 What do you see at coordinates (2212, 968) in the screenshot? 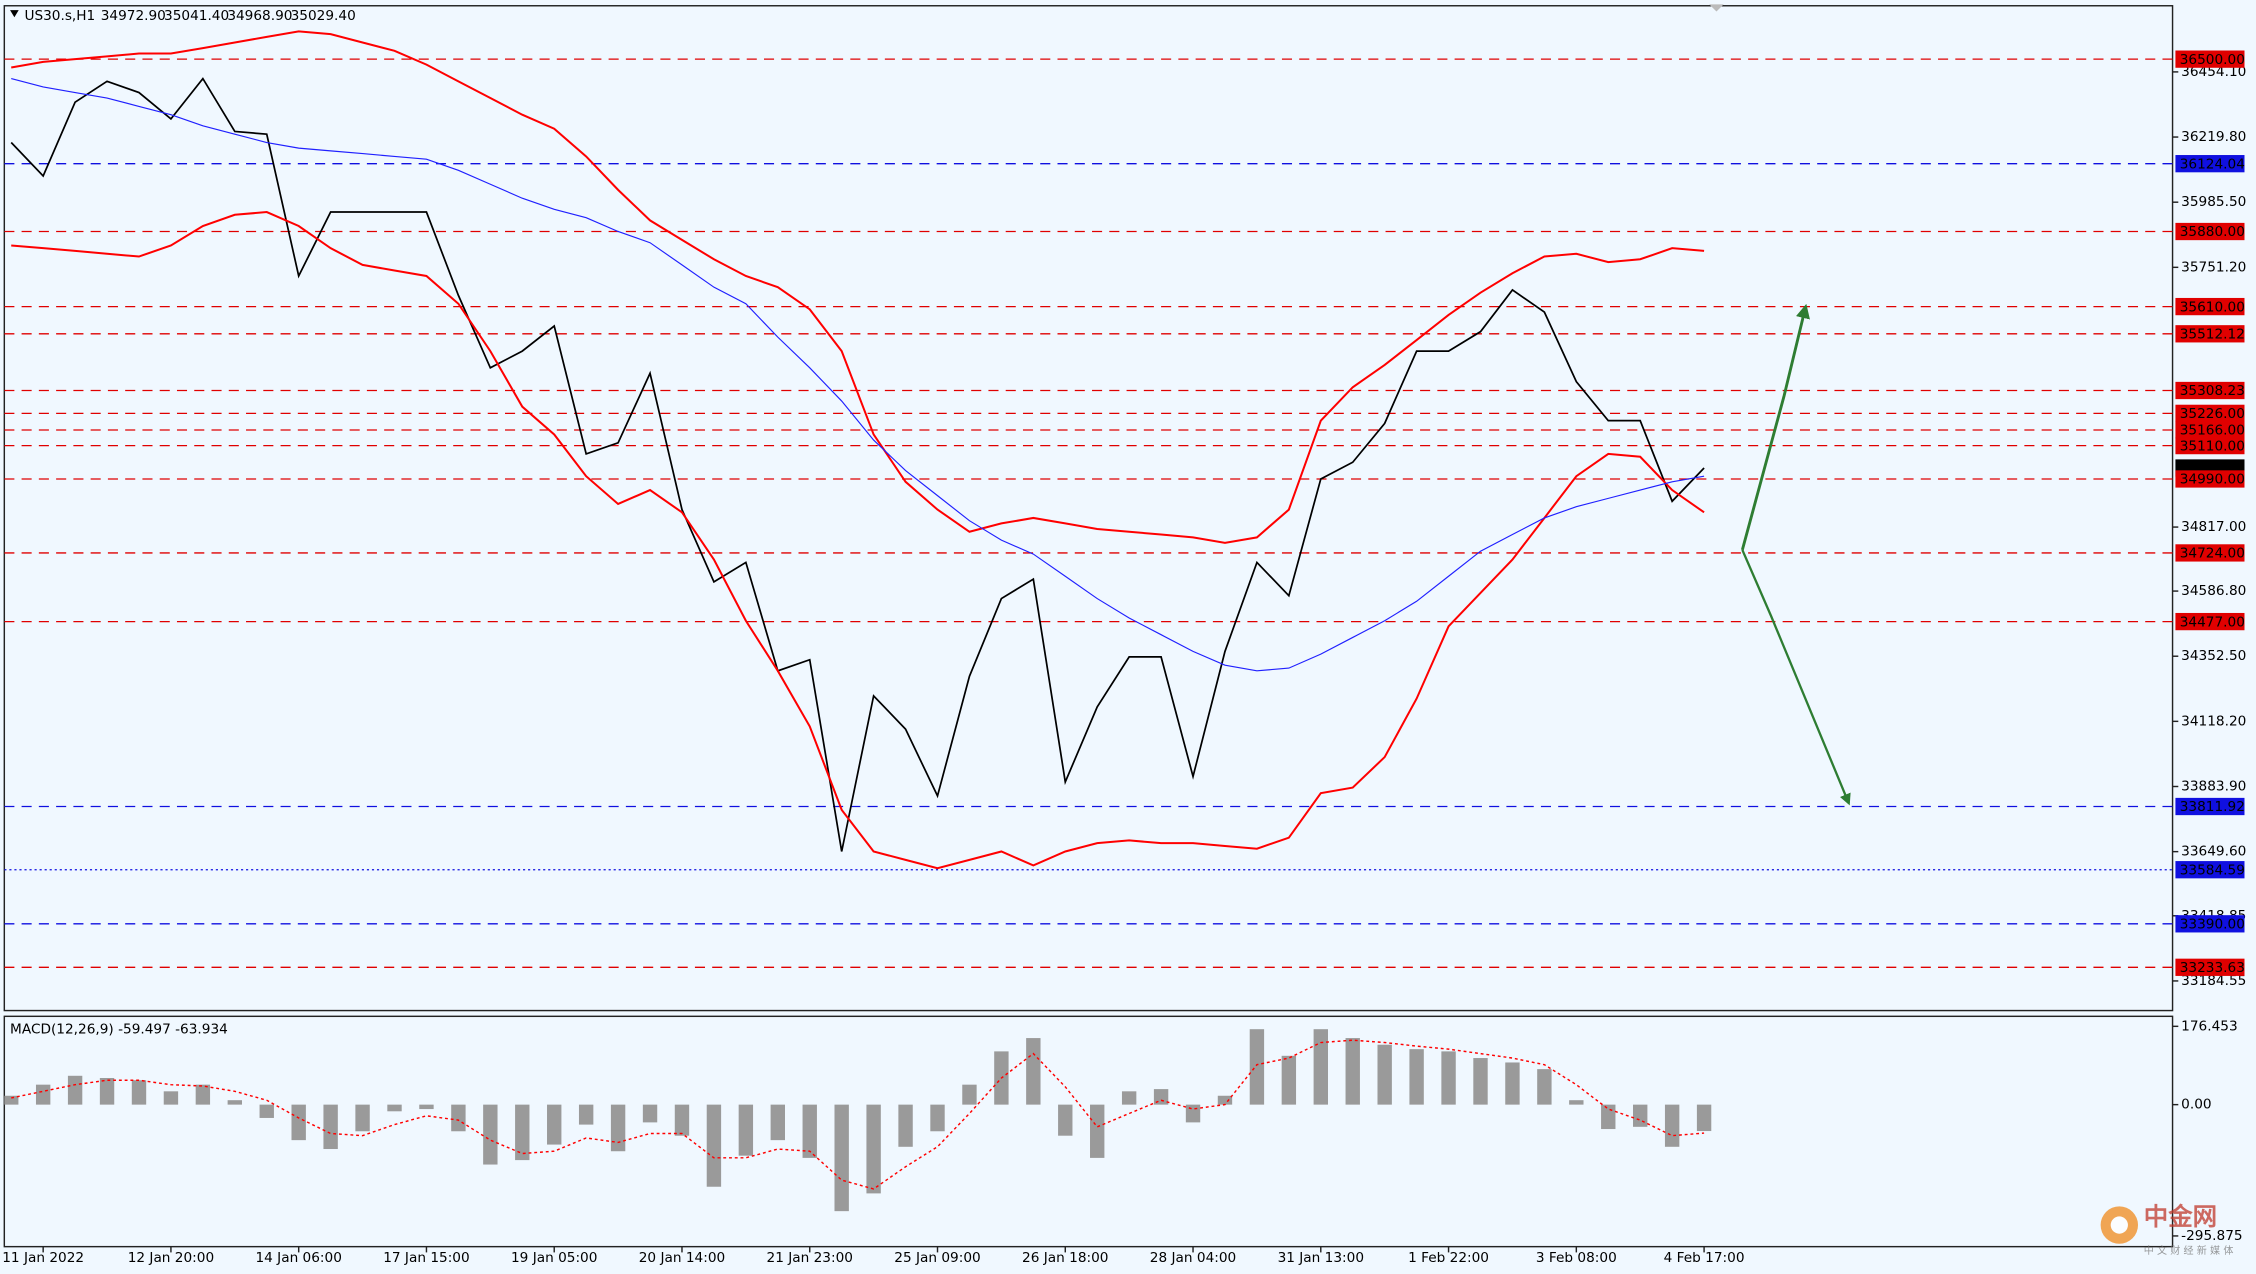
I see `price-tag-label: 33233.63` at bounding box center [2212, 968].